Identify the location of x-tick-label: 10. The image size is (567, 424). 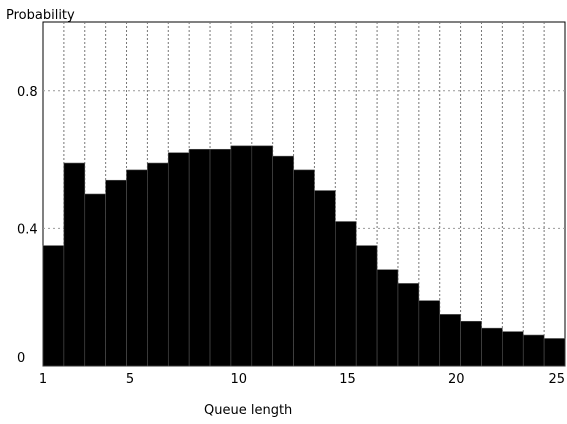
(238, 379).